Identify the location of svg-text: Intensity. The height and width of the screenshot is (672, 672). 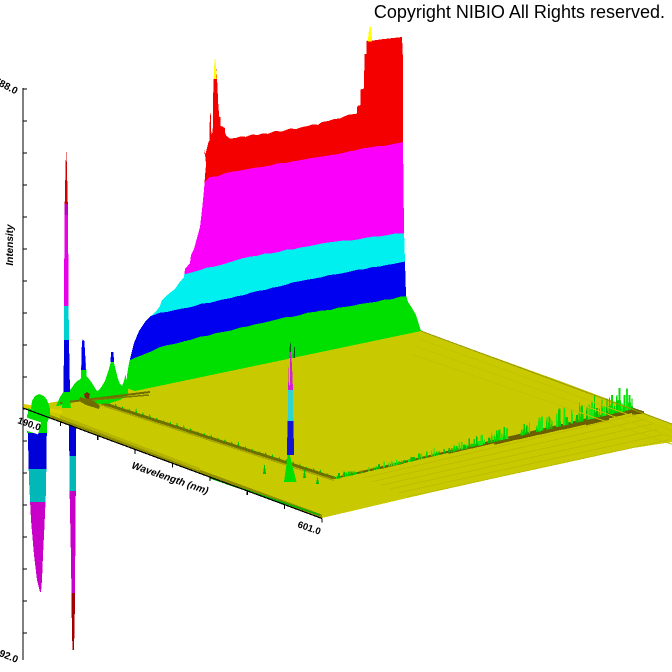
(10, 245).